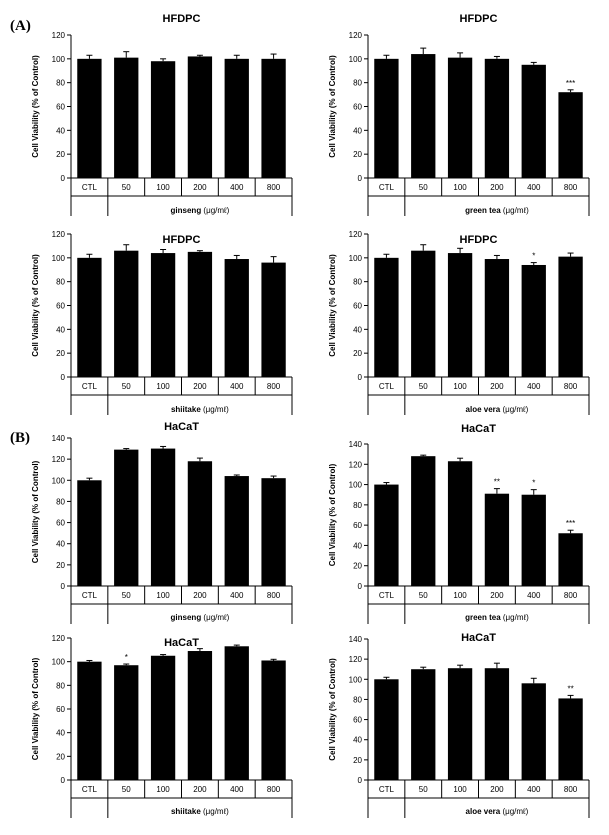  What do you see at coordinates (20, 26) in the screenshot?
I see `panel-label-a: (A)` at bounding box center [20, 26].